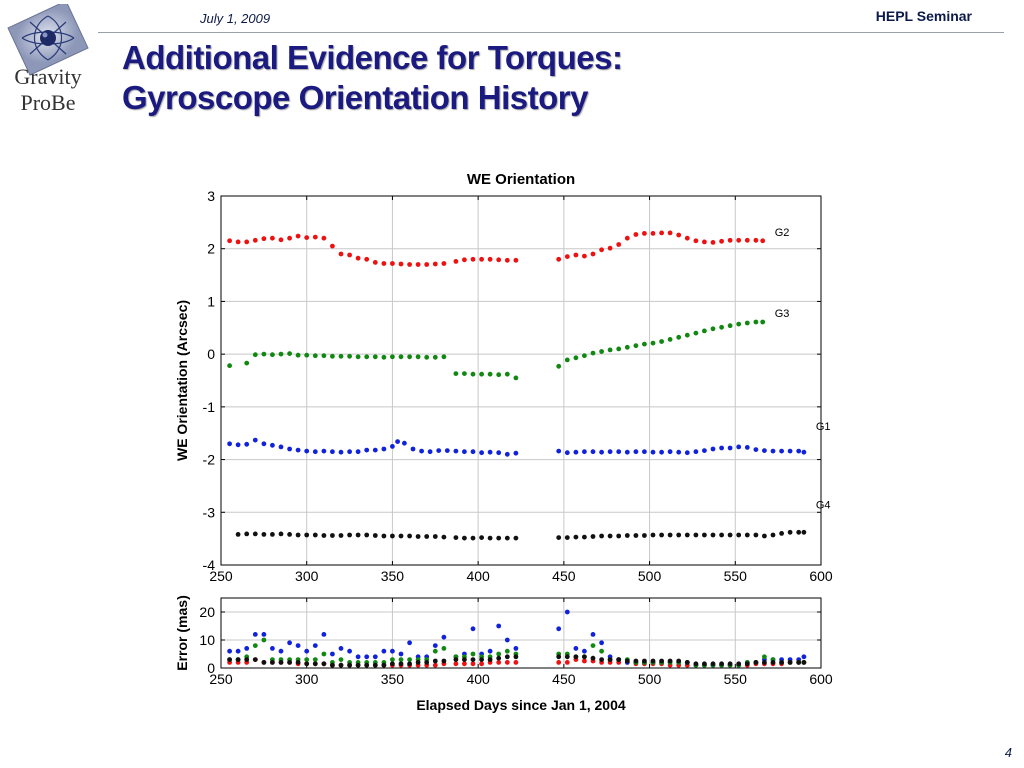 The image size is (1024, 768). What do you see at coordinates (372, 57) in the screenshot?
I see `slide-title-line-1: Additional Evidence for Torques:` at bounding box center [372, 57].